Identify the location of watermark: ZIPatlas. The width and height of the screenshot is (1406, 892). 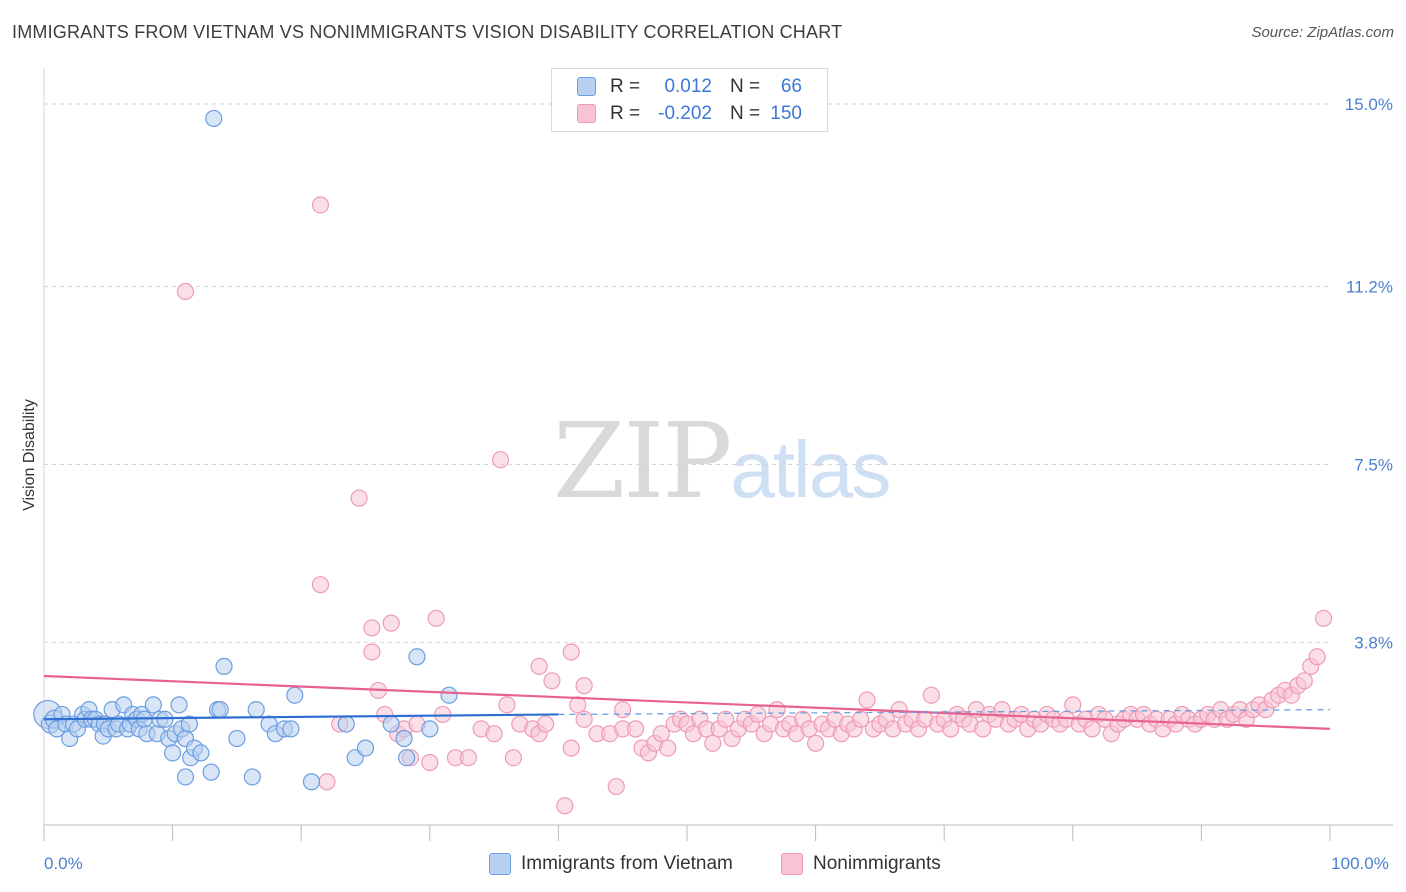
(722, 461).